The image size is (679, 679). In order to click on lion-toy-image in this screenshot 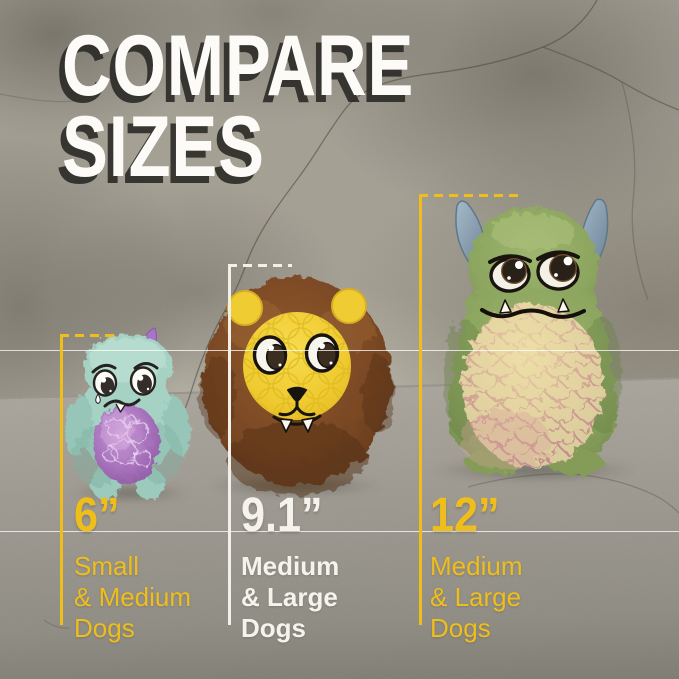, I will do `click(297, 386)`.